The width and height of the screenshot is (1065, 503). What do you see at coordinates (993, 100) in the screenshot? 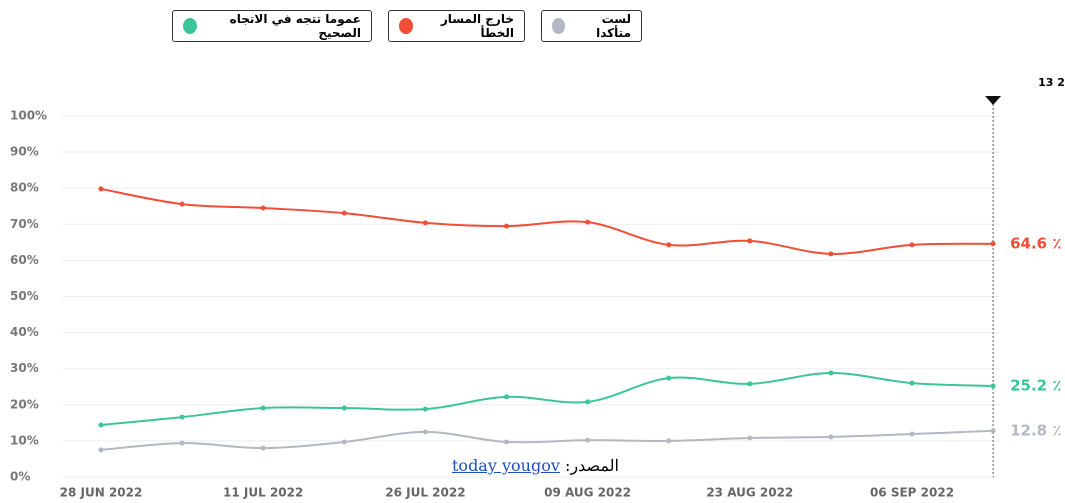
I see `current-date-marker` at bounding box center [993, 100].